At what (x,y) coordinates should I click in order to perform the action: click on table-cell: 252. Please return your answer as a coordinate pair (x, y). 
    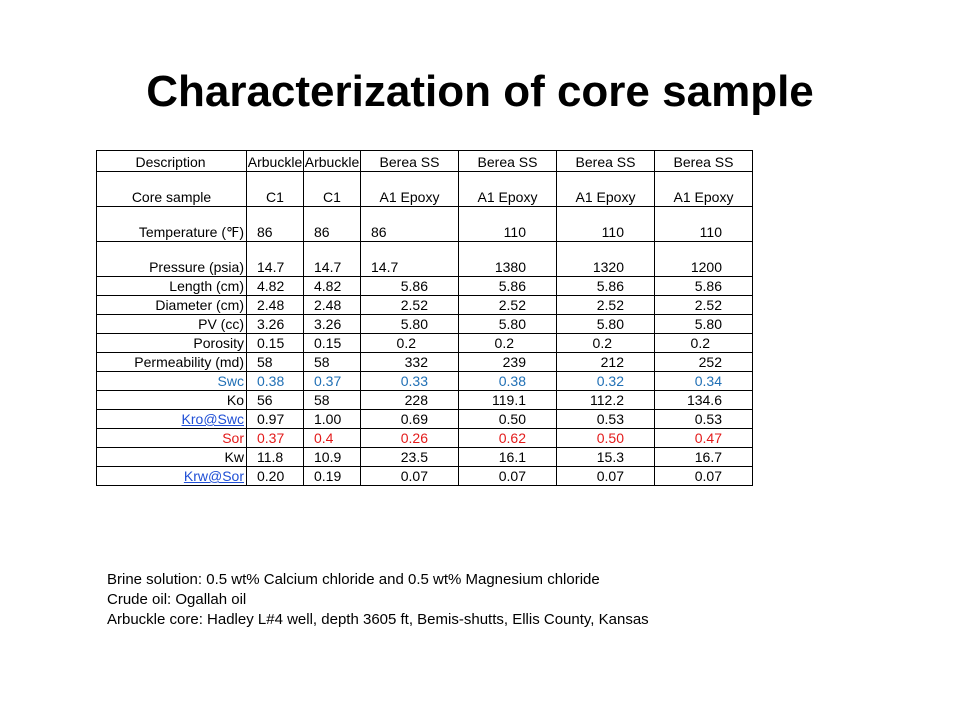
    Looking at the image, I should click on (703, 362).